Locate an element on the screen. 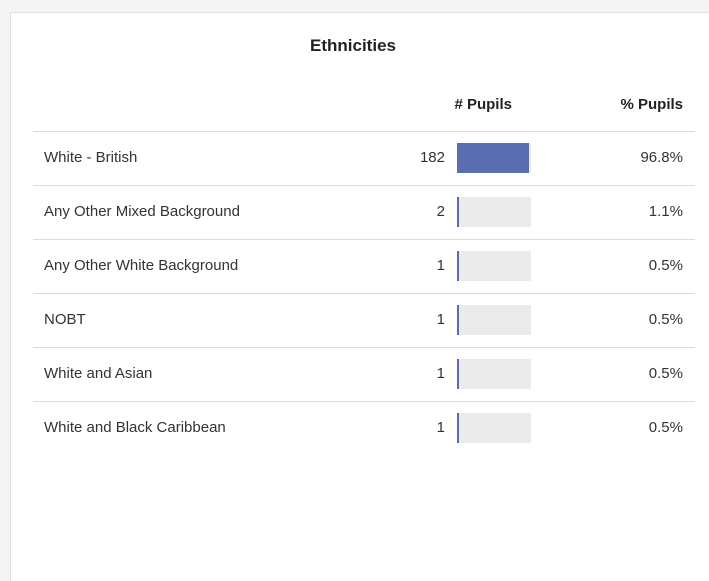 This screenshot has height=581, width=709. pupil-percent: 96.8% is located at coordinates (661, 157).